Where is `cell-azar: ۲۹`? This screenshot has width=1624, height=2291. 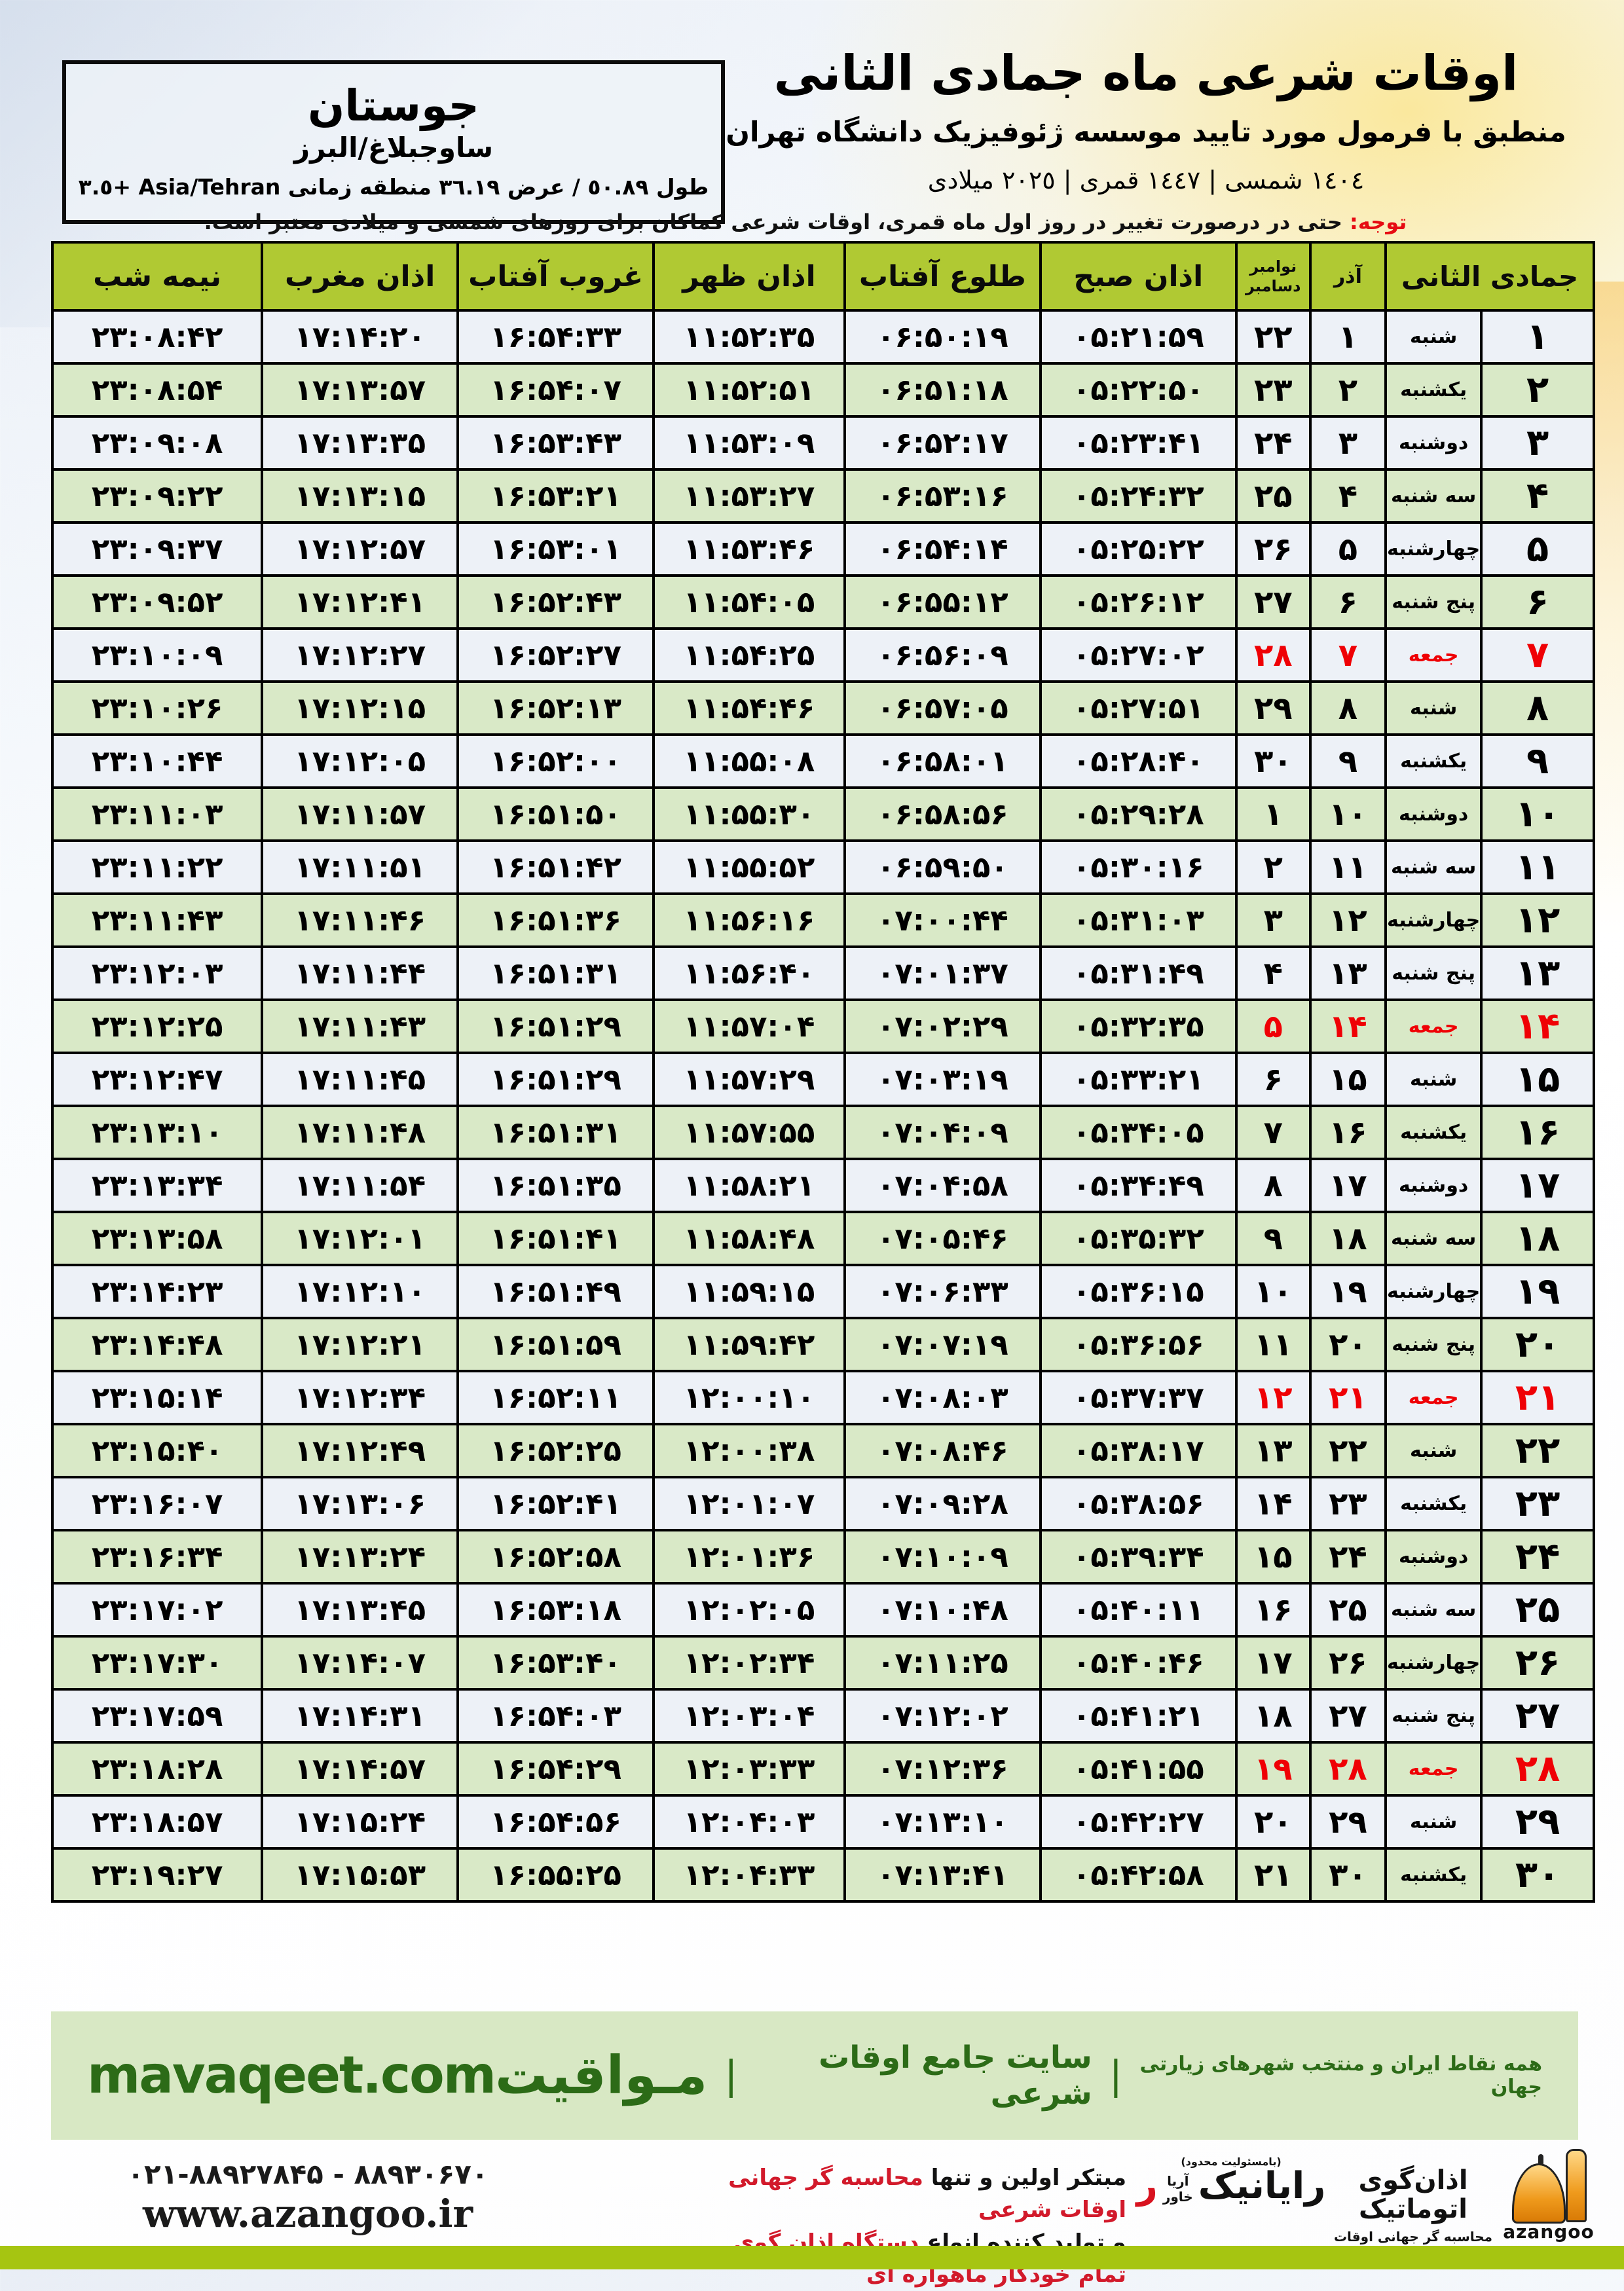
cell-azar: ۲۹ is located at coordinates (1348, 1822).